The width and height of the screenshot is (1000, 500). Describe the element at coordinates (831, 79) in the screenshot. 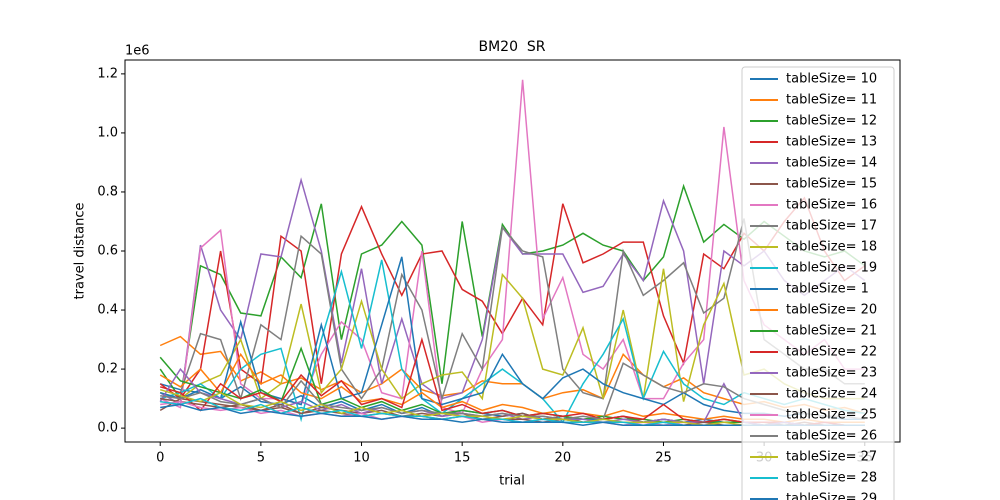

I see `legend-label: tableSize= 10` at that location.